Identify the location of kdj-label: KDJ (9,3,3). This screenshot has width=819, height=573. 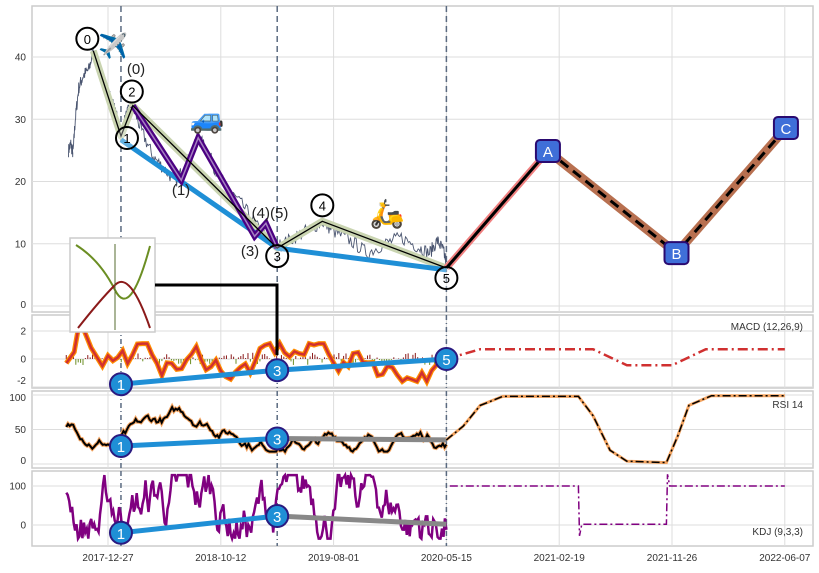
(777, 532).